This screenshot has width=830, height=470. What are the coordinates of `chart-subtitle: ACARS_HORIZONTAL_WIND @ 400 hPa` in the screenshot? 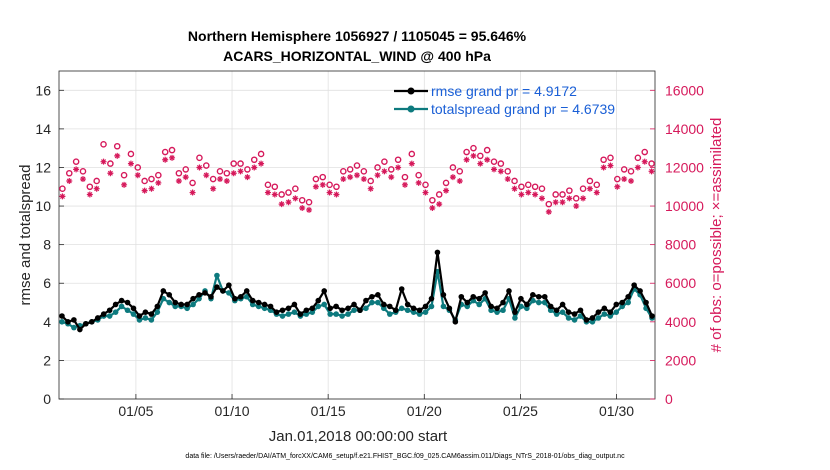 It's located at (357, 56).